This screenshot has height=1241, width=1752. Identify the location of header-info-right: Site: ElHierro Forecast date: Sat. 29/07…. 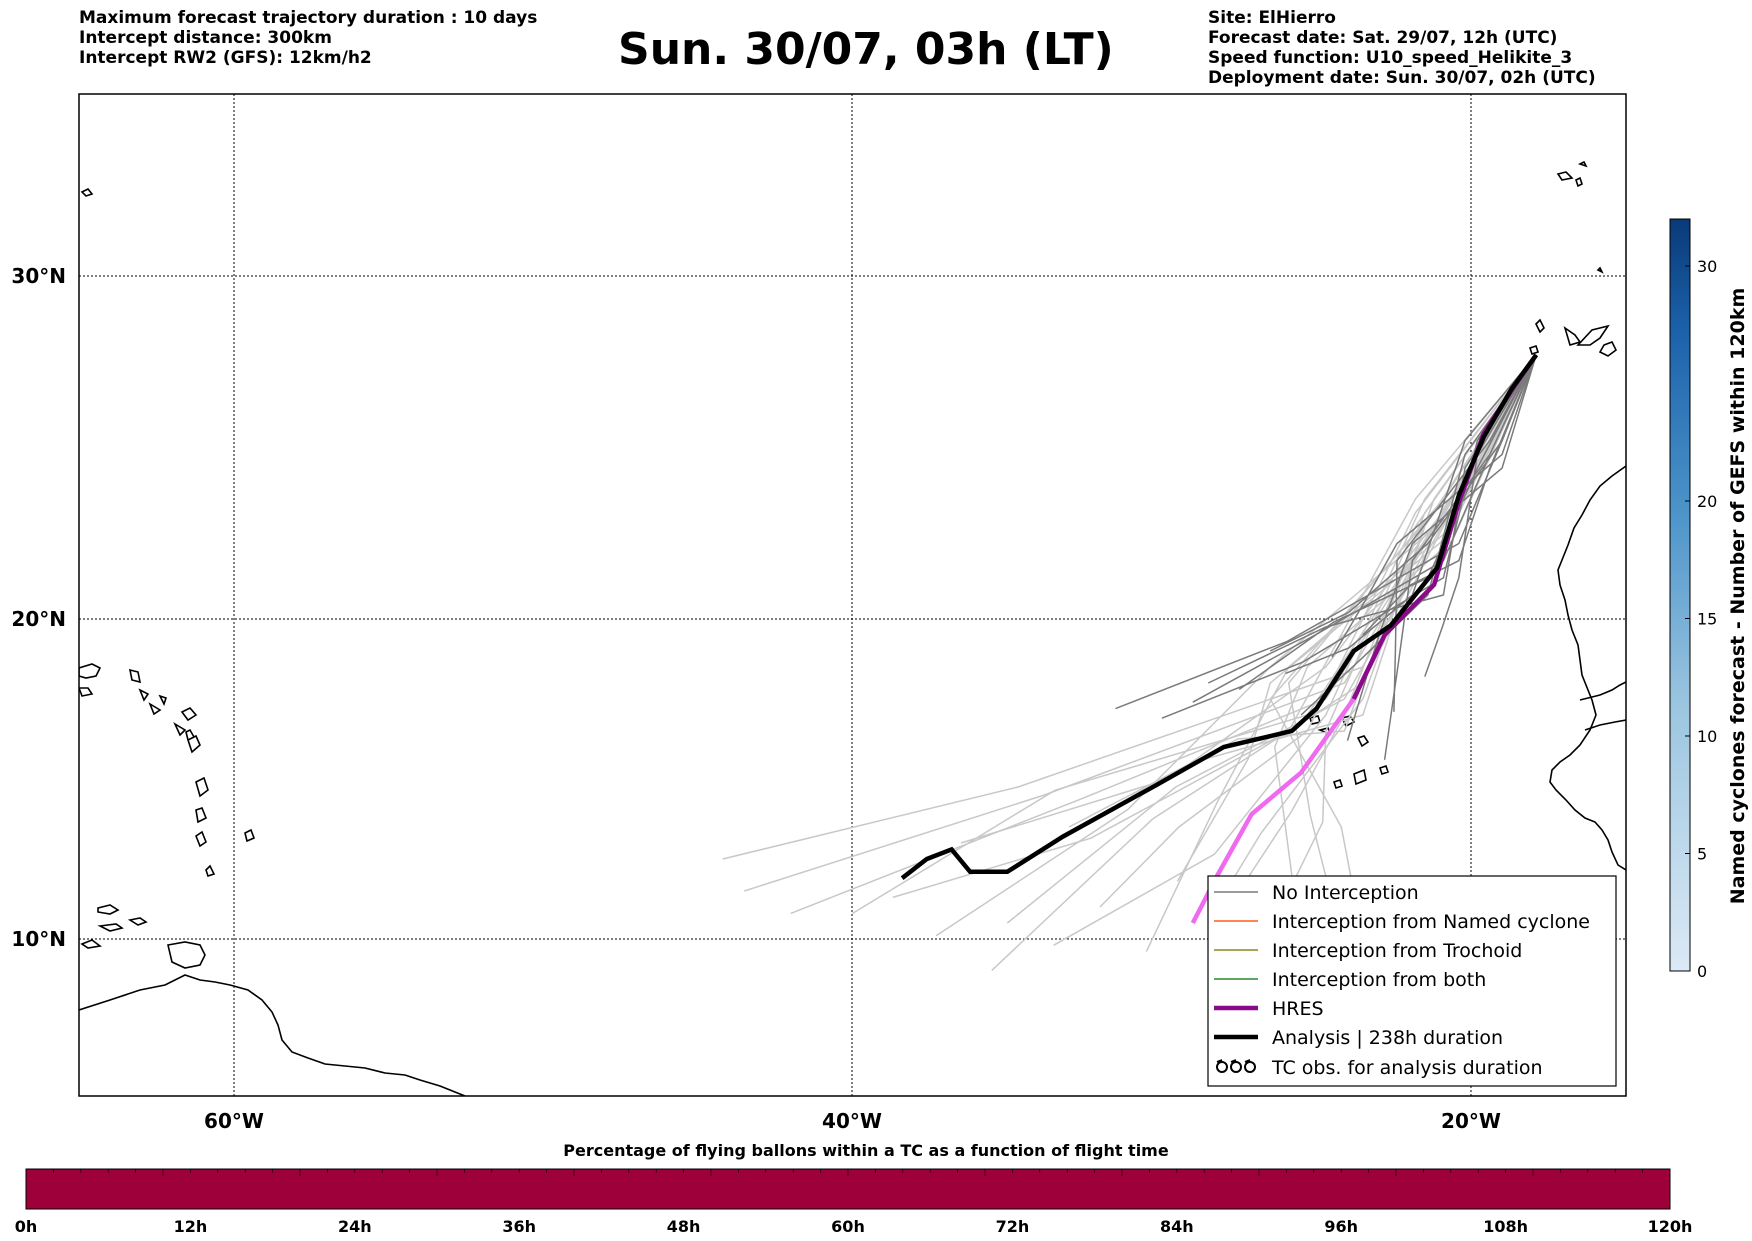
(1402, 48).